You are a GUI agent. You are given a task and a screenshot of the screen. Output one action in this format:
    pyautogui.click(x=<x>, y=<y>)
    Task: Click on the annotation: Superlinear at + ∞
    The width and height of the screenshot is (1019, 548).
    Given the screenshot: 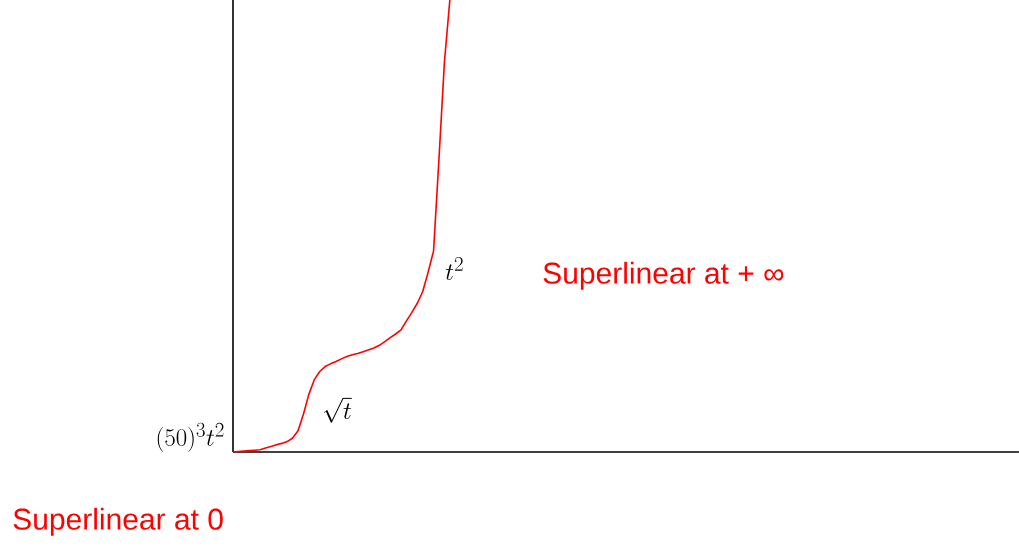 What is the action you would take?
    pyautogui.click(x=663, y=275)
    